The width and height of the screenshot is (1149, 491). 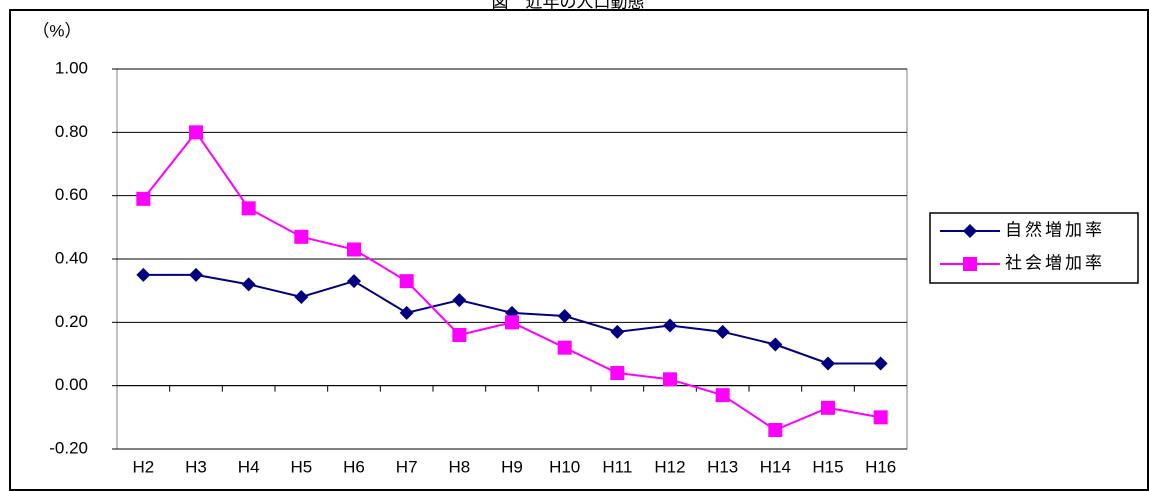 What do you see at coordinates (71, 384) in the screenshot?
I see `y-tick-label: 0.00` at bounding box center [71, 384].